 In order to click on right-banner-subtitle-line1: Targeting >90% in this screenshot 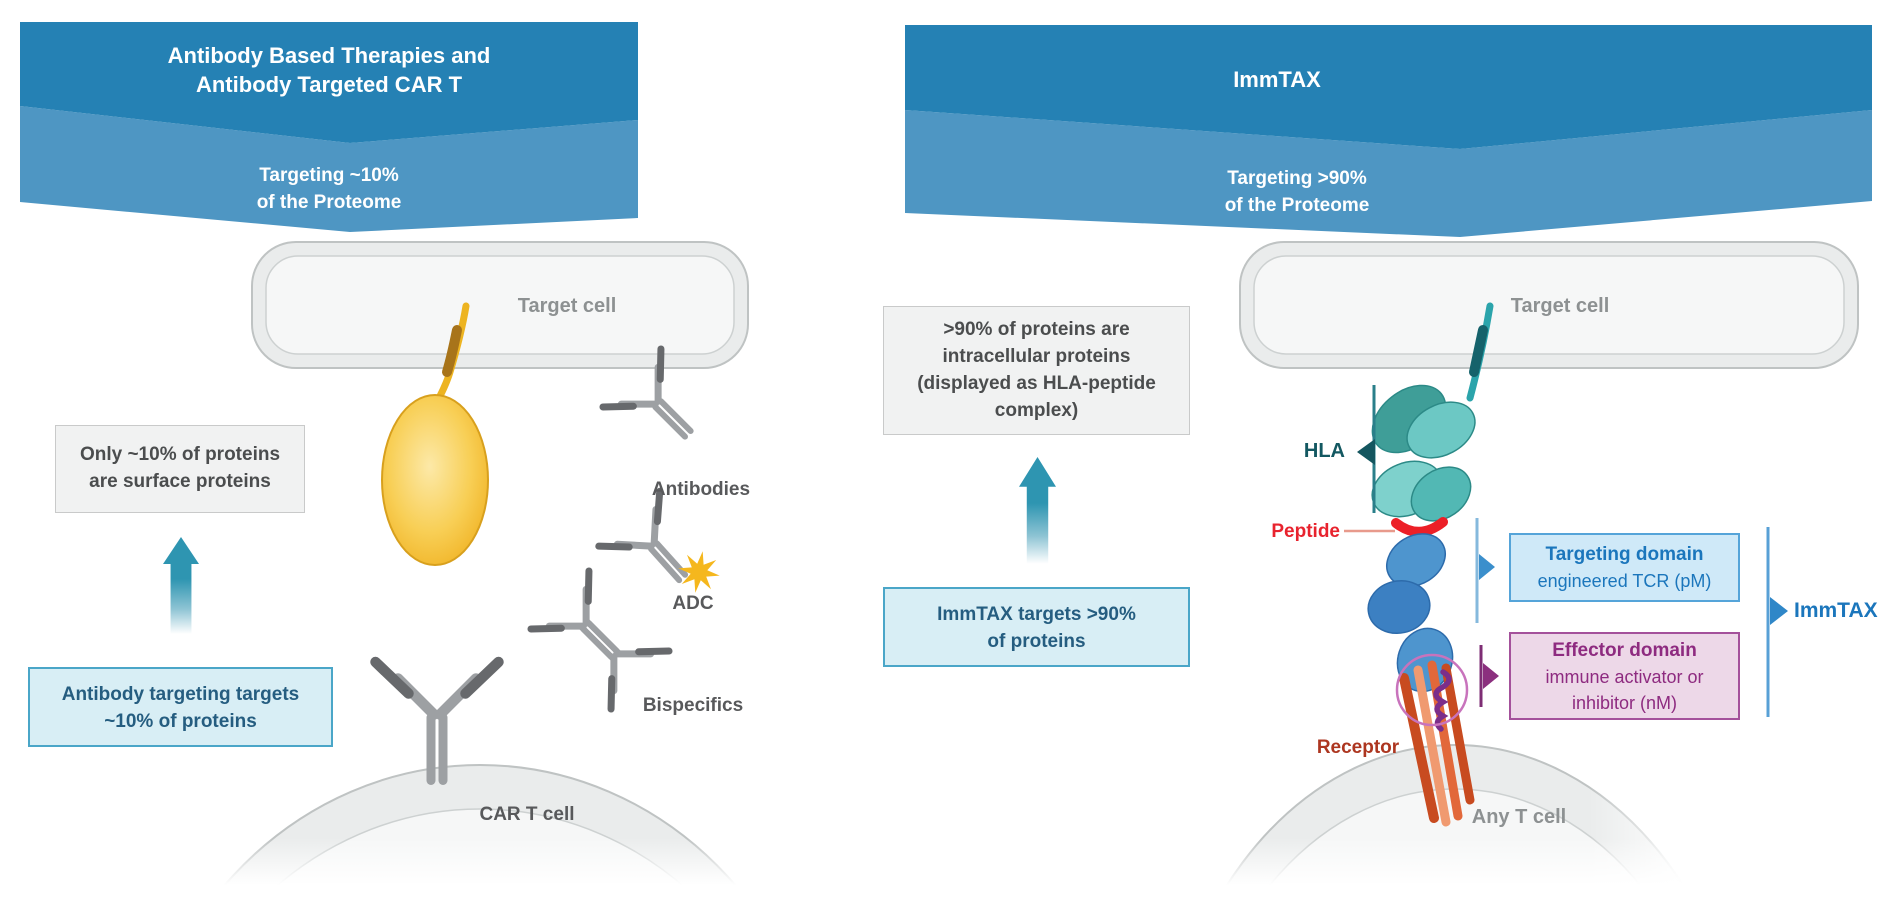, I will do `click(1297, 178)`.